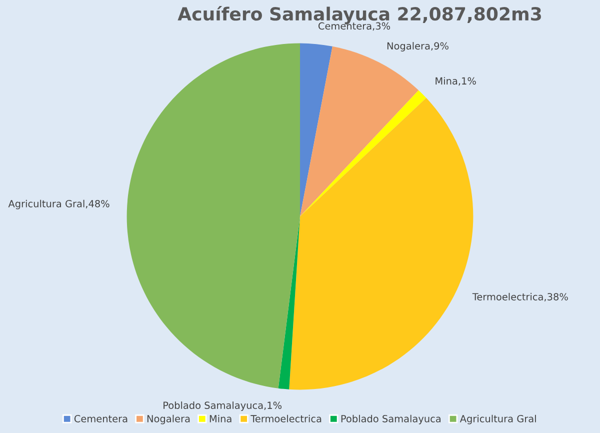 The height and width of the screenshot is (433, 600). Describe the element at coordinates (223, 406) in the screenshot. I see `data-label: Poblado Samalayuca,1%` at that location.